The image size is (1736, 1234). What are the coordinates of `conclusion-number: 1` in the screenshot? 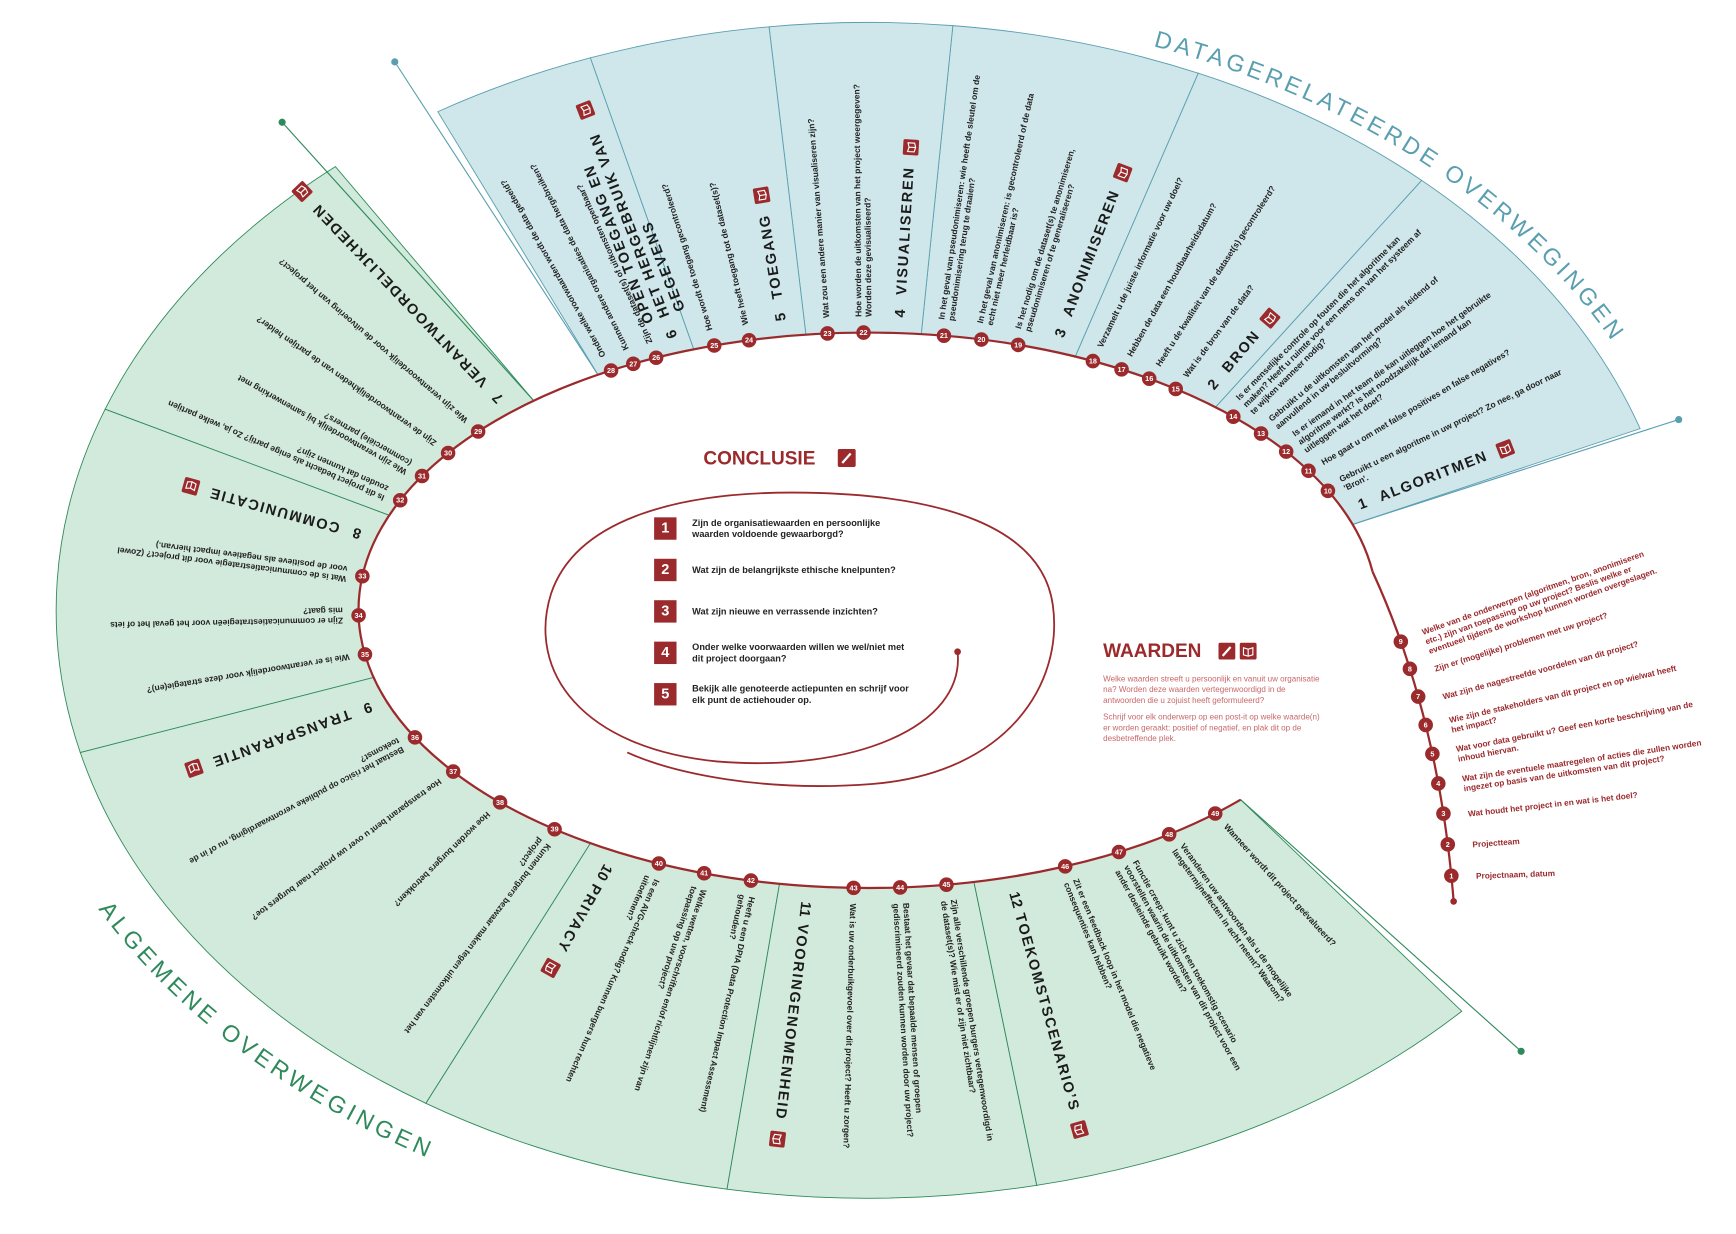 It's located at (665, 529).